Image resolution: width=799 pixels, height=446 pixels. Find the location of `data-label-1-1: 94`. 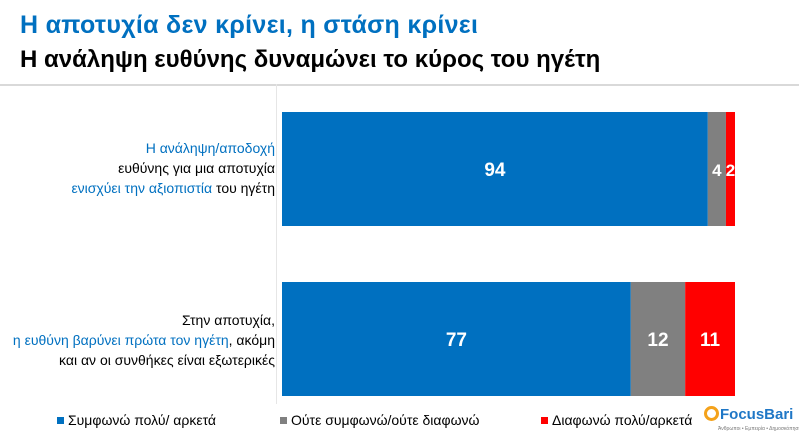

data-label-1-1: 94 is located at coordinates (495, 170).